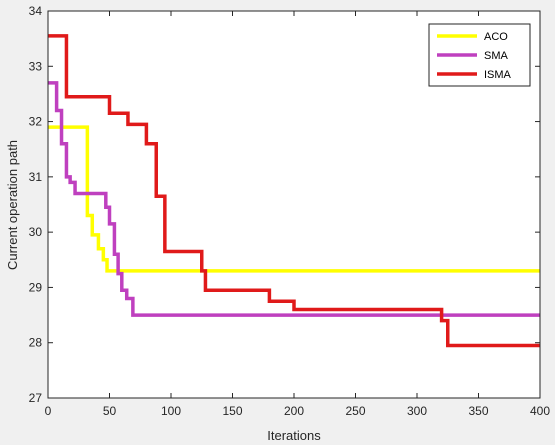  Describe the element at coordinates (479, 55) in the screenshot. I see `legend: ACO SMA ISMA` at that location.